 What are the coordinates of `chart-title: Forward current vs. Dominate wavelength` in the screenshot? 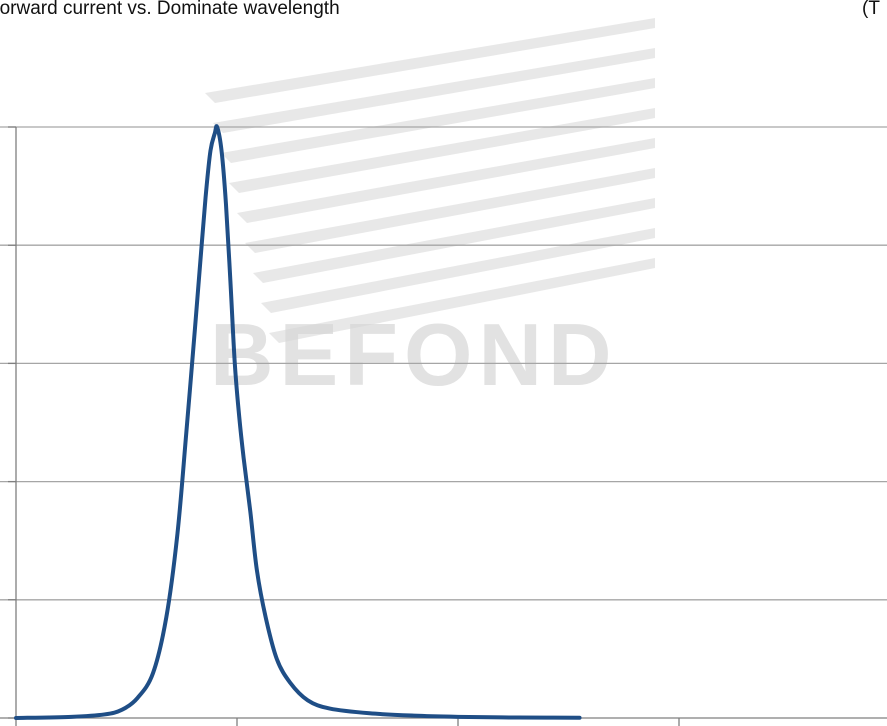 It's located at (170, 9).